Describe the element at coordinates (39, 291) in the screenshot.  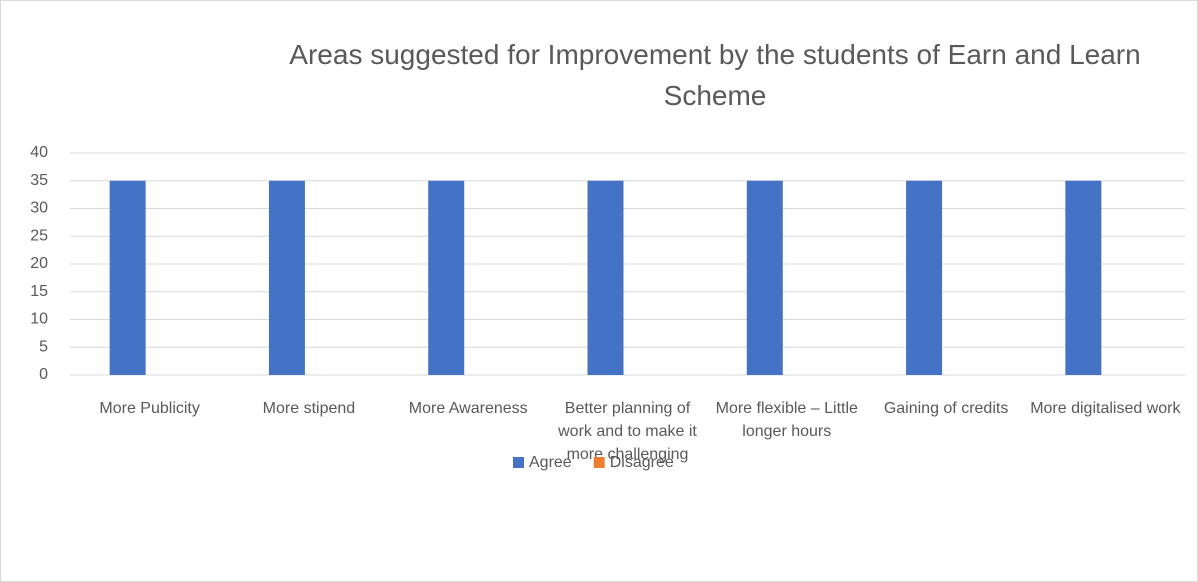
I see `y-tick-label: 15` at that location.